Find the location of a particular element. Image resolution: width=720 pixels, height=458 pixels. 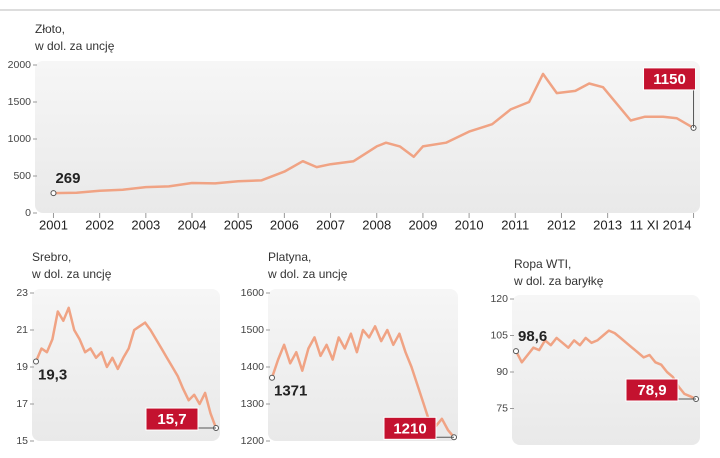

y-tick-label: 19 is located at coordinates (22, 367).